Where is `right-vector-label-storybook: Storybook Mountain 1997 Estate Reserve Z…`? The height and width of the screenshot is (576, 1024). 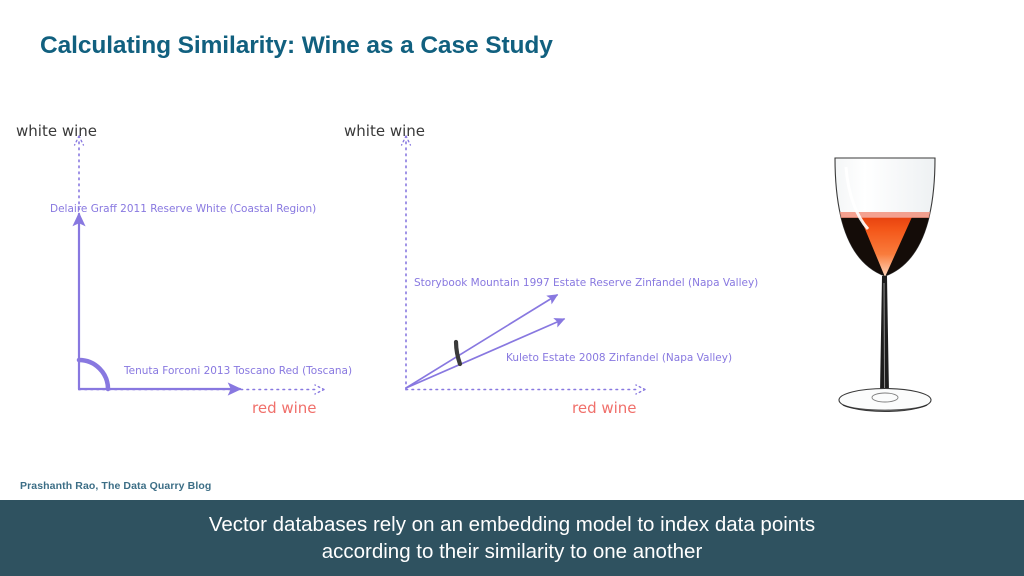
right-vector-label-storybook: Storybook Mountain 1997 Estate Reserve Z… is located at coordinates (586, 283).